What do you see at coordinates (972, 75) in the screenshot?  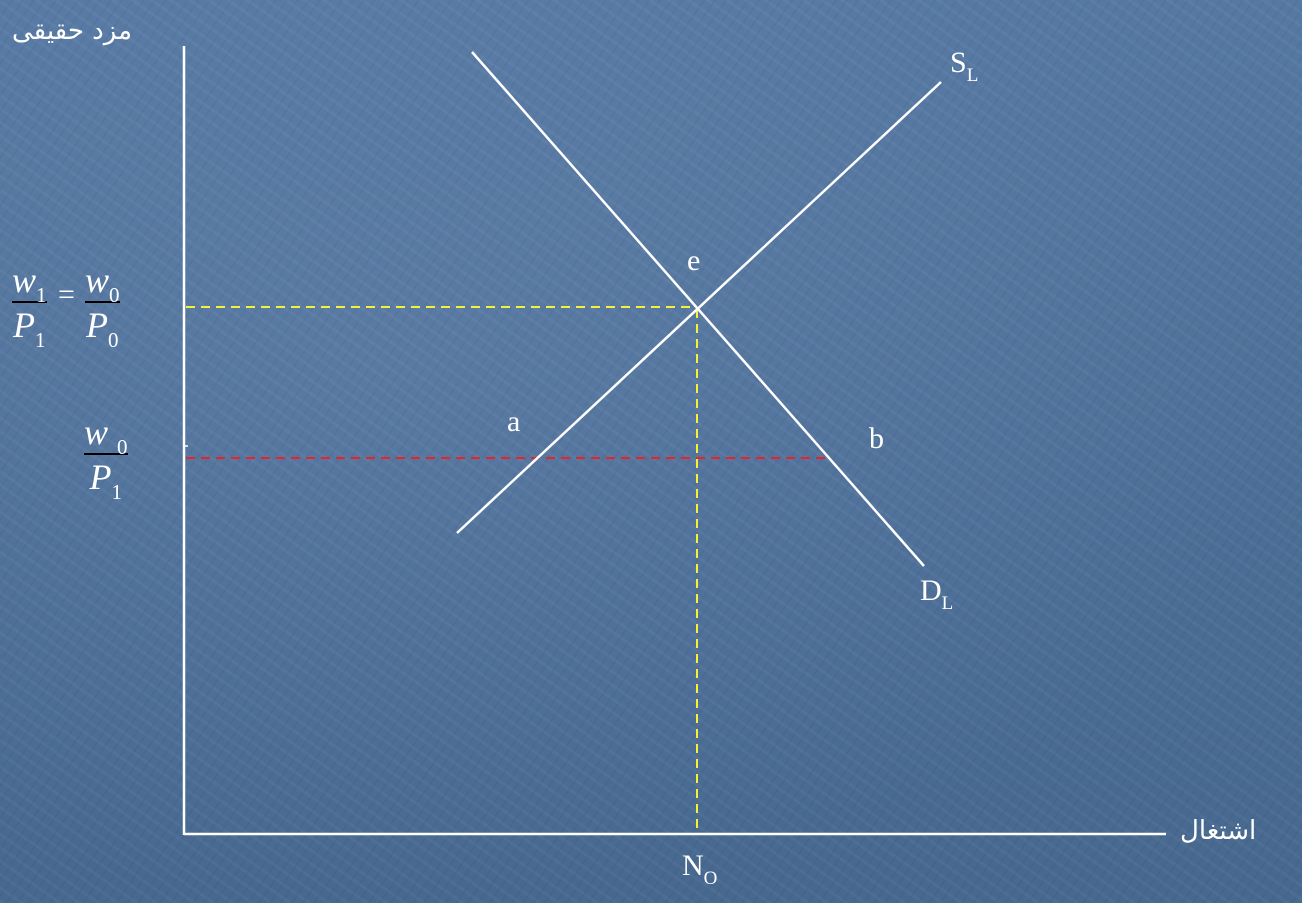 I see `supply-curve-subscript: L` at bounding box center [972, 75].